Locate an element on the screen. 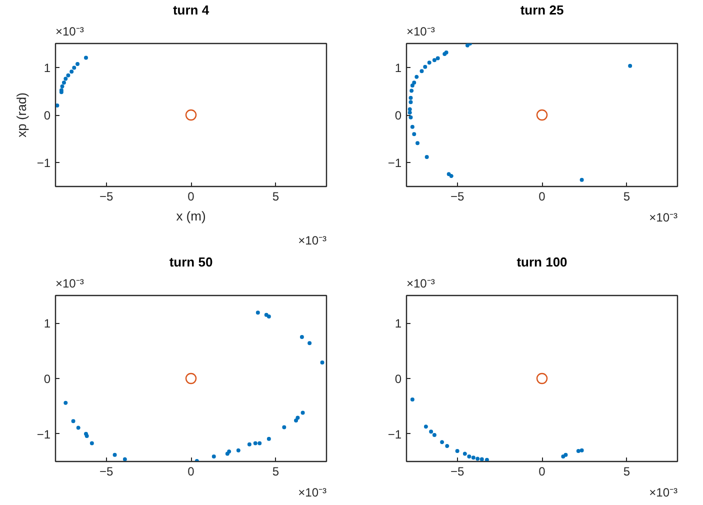 The width and height of the screenshot is (703, 505). y-axis-title: xp (rad) is located at coordinates (21, 115).